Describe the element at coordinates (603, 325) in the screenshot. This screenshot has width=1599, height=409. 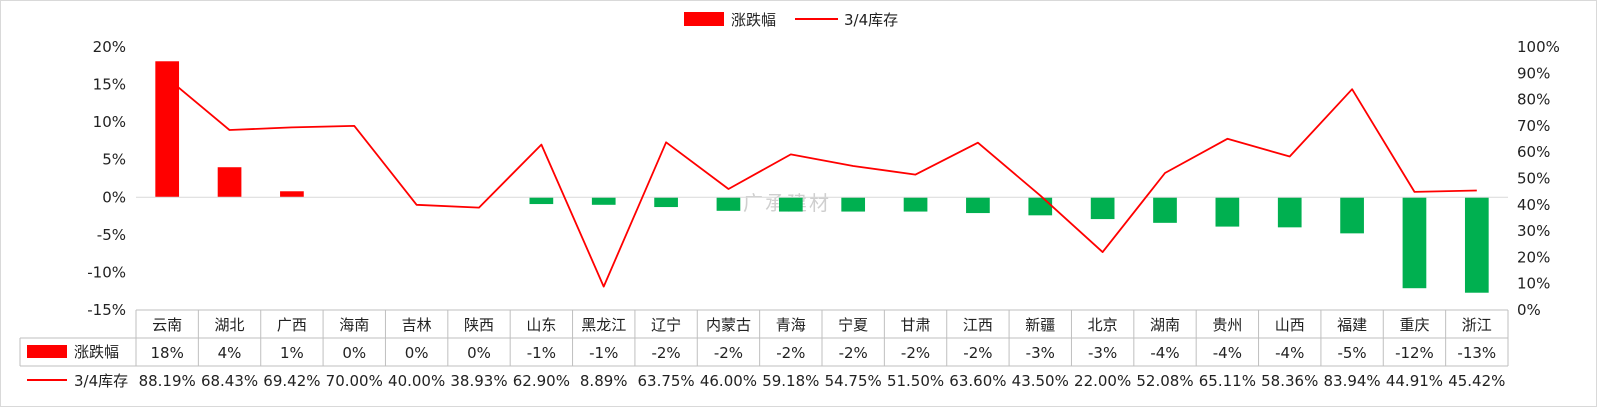
I see `category-label-7: 黑龙江` at that location.